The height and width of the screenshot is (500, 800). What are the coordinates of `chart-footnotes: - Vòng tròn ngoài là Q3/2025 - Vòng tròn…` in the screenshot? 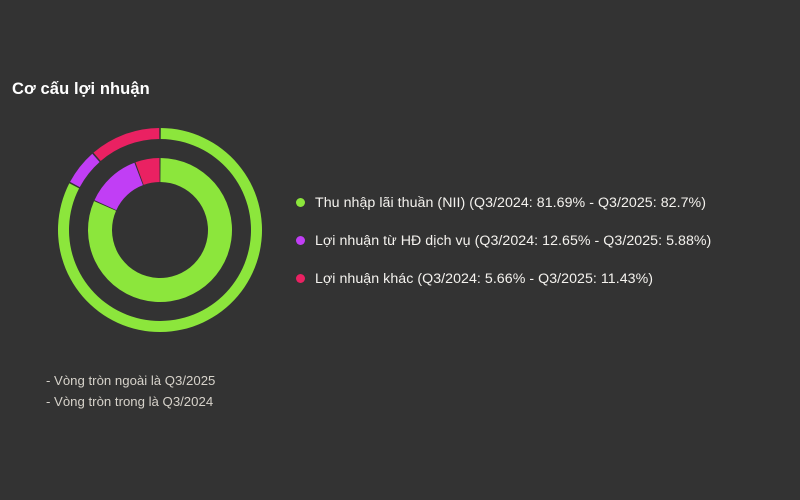 It's located at (130, 391).